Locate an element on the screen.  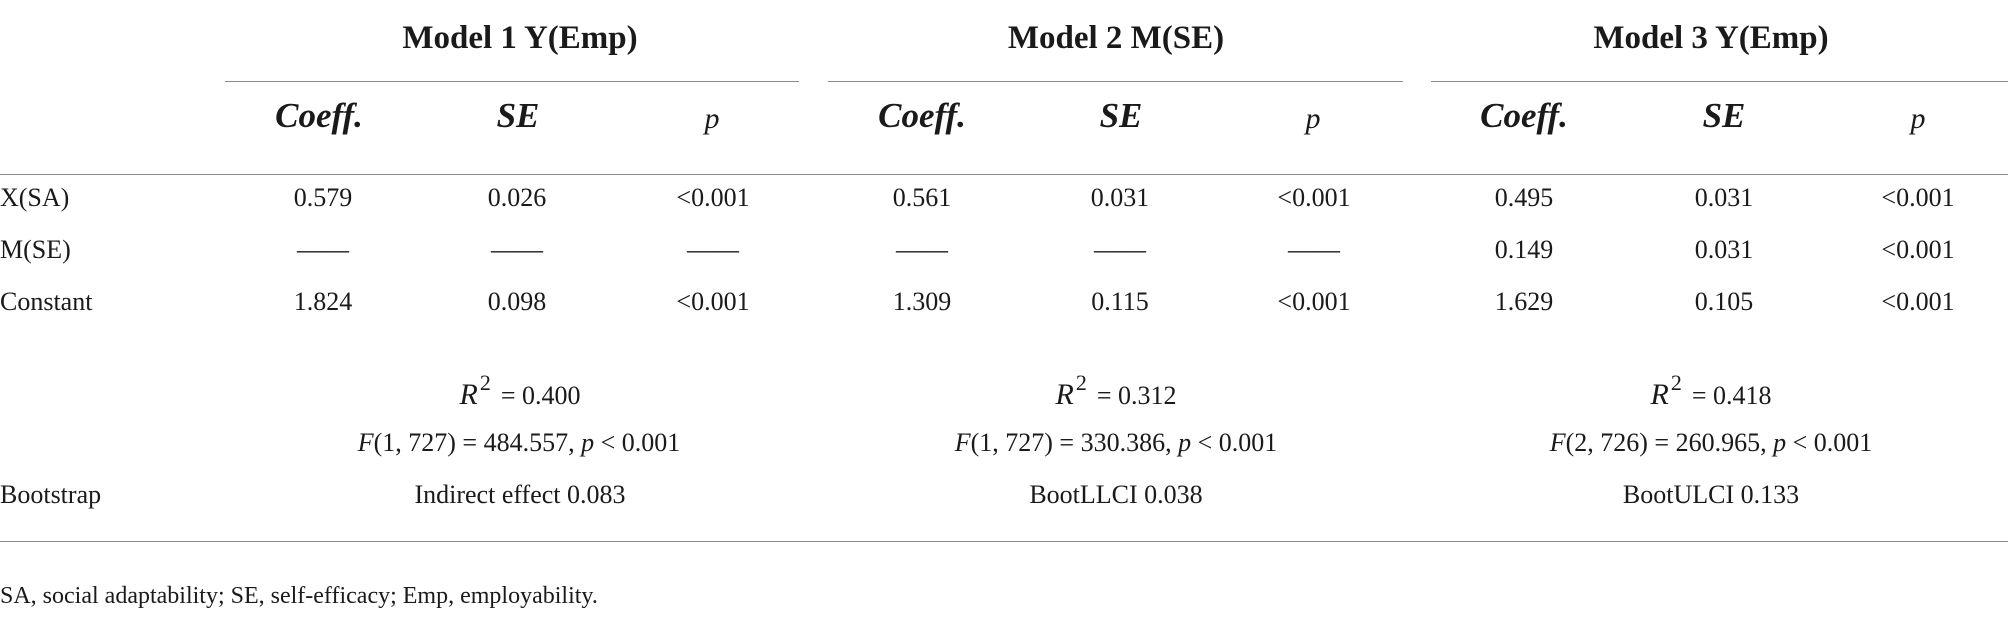
row-label-x-sa: X(SA) is located at coordinates (35, 197).